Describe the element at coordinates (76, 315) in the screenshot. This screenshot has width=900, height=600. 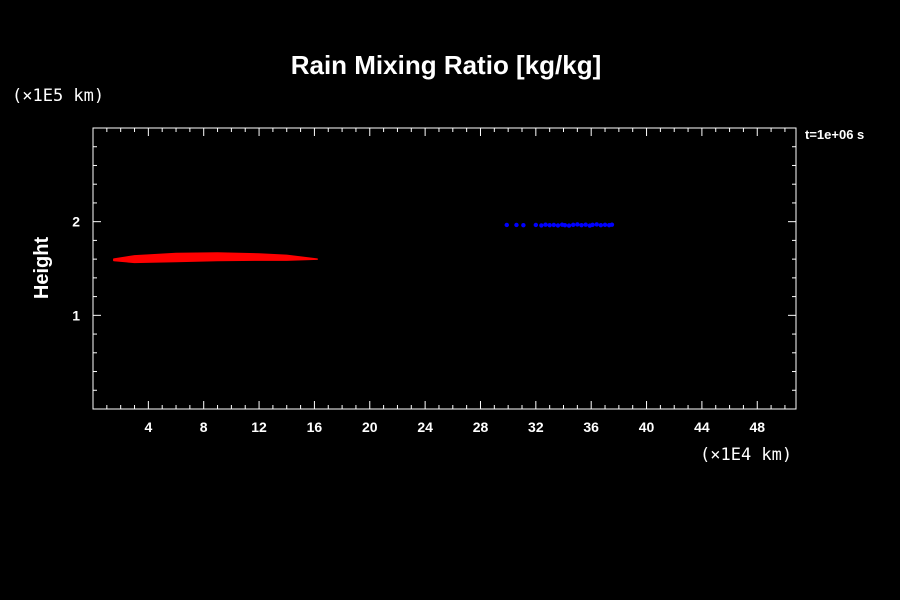
I see `y-tick-label: 1` at that location.